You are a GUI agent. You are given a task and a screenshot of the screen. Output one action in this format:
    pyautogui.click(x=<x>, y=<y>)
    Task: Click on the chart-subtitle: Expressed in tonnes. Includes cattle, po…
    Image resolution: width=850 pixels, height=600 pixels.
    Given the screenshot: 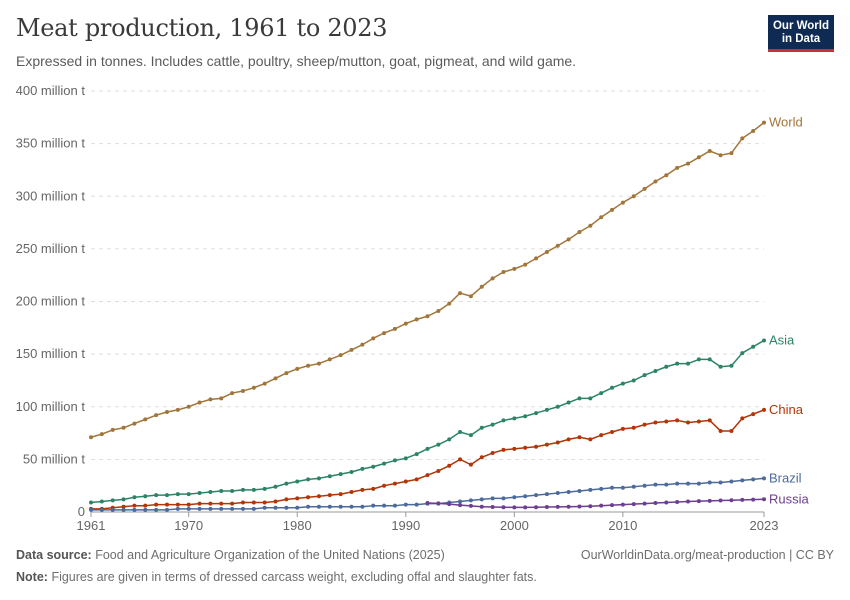 What is the action you would take?
    pyautogui.click(x=296, y=61)
    